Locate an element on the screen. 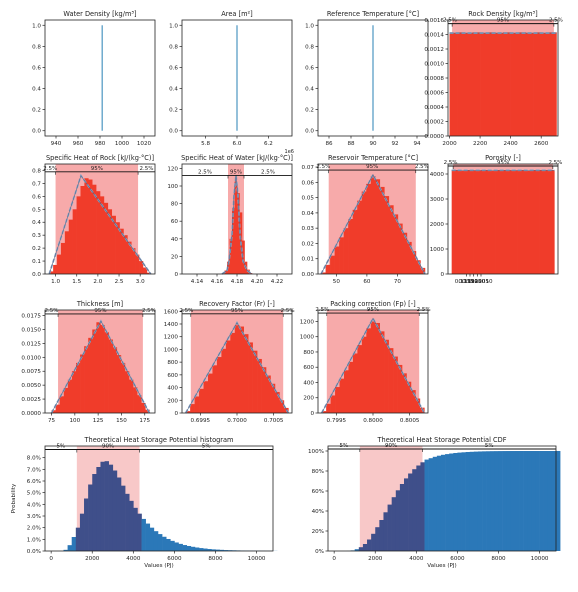 This screenshot has width=578, height=592. chart-title: Thickness [m] is located at coordinates (99, 304).